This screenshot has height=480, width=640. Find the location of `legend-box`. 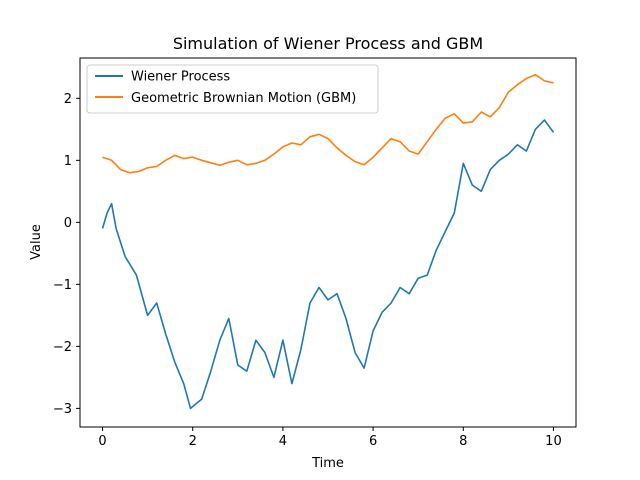

legend-box is located at coordinates (232, 89).